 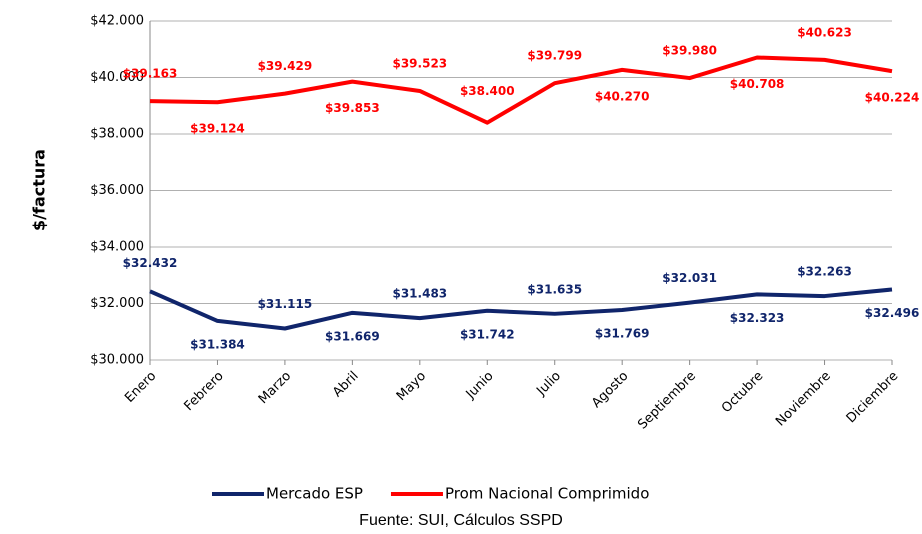 What do you see at coordinates (742, 392) in the screenshot?
I see `x-tick-label: Octubre` at bounding box center [742, 392].